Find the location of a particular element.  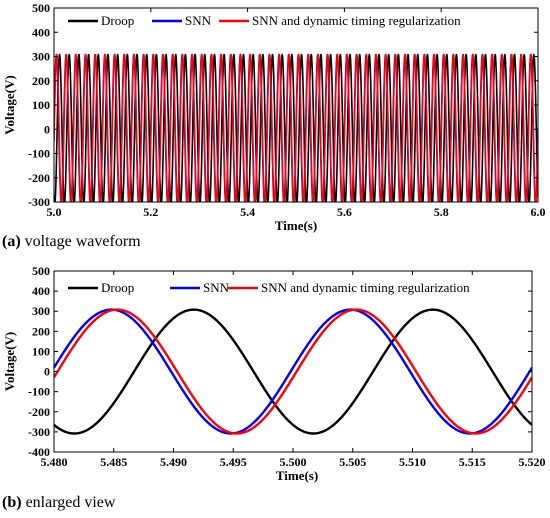

x-tick-label: 5.4 is located at coordinates (247, 212).